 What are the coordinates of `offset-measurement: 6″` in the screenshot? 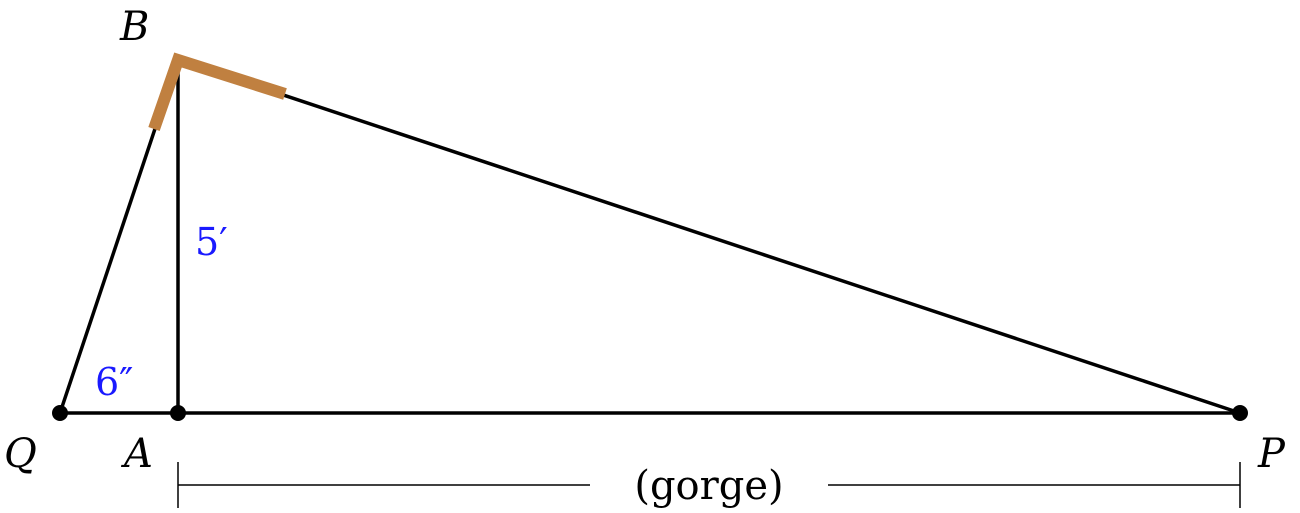 It's located at (114, 382).